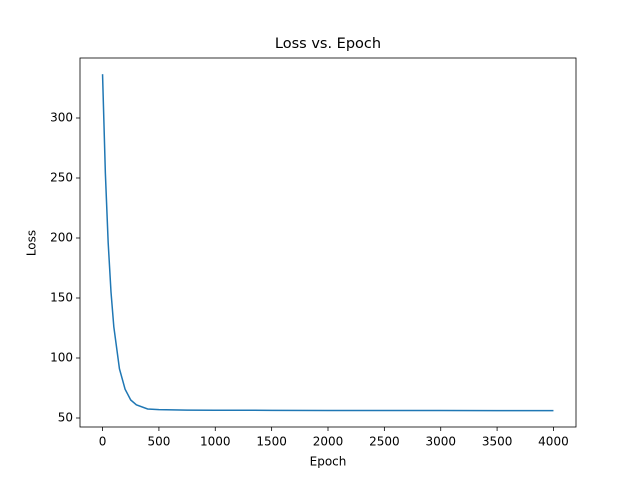  What do you see at coordinates (440, 442) in the screenshot?
I see `x-tick-label: 3000` at bounding box center [440, 442].